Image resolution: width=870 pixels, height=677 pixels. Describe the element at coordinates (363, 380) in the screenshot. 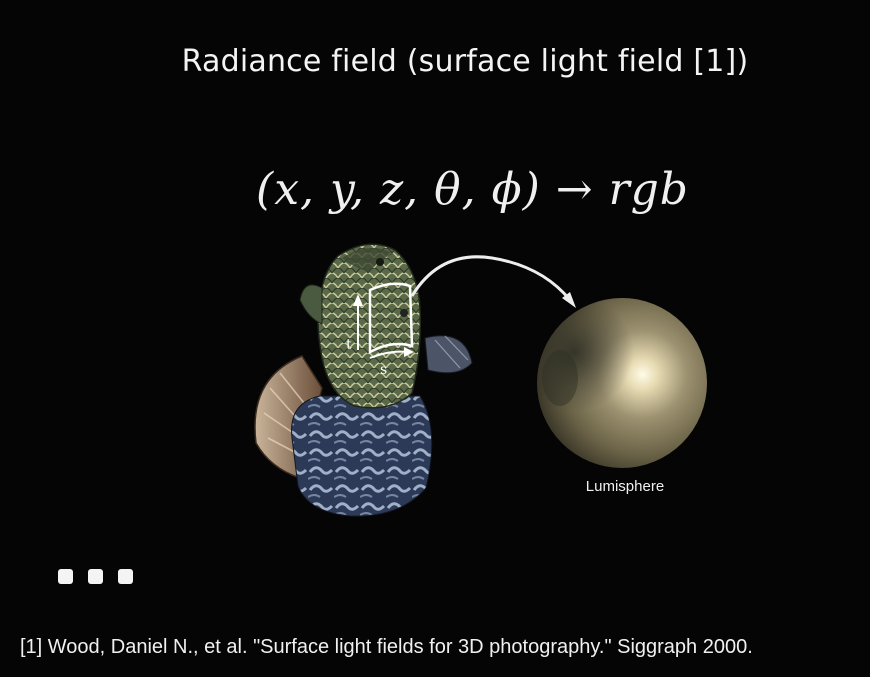

I see `fish-statue-illustration` at that location.